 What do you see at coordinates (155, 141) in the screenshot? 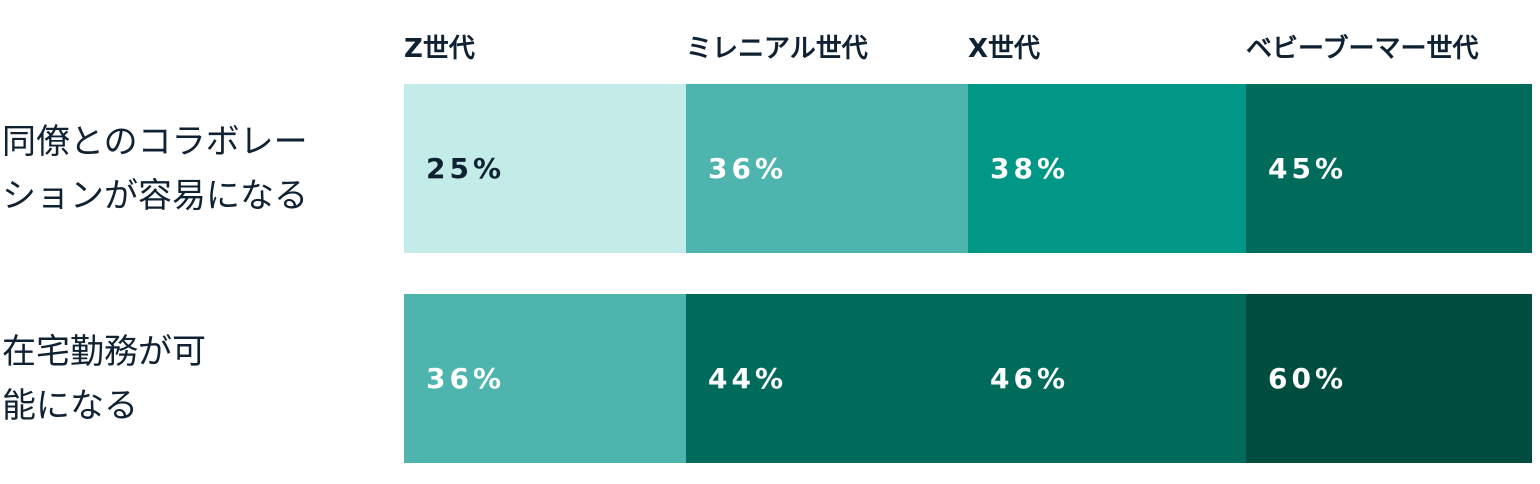
I see `row-label-line: 同僚とのコラボレー` at bounding box center [155, 141].